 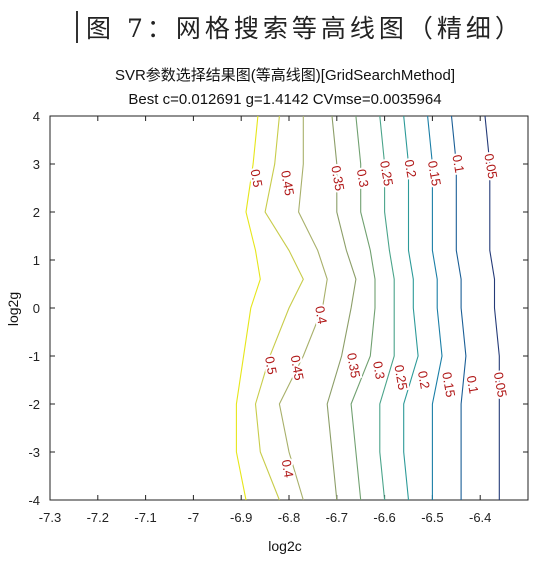 What do you see at coordinates (34, 404) in the screenshot?
I see `y-tick-label: -2` at bounding box center [34, 404].